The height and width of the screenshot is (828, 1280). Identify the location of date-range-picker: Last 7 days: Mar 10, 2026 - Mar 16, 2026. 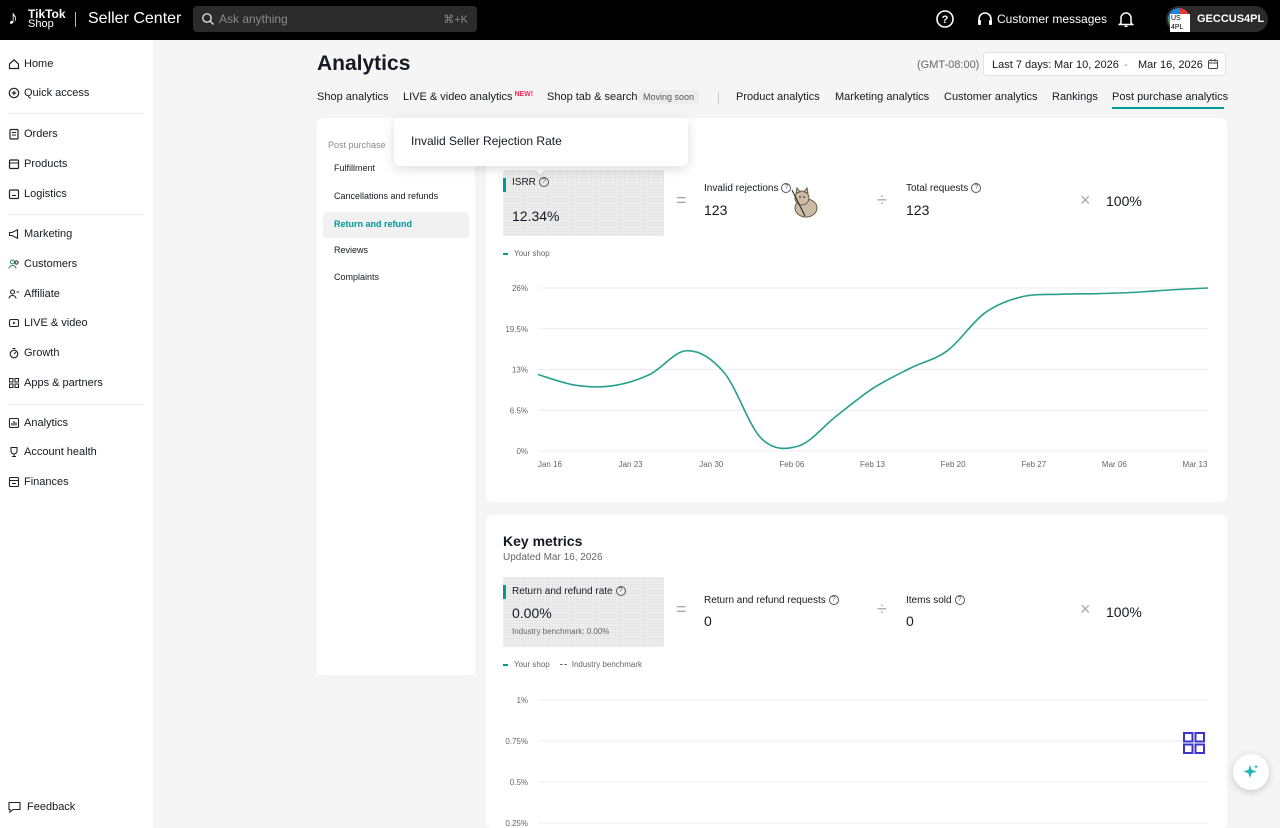
(1104, 64).